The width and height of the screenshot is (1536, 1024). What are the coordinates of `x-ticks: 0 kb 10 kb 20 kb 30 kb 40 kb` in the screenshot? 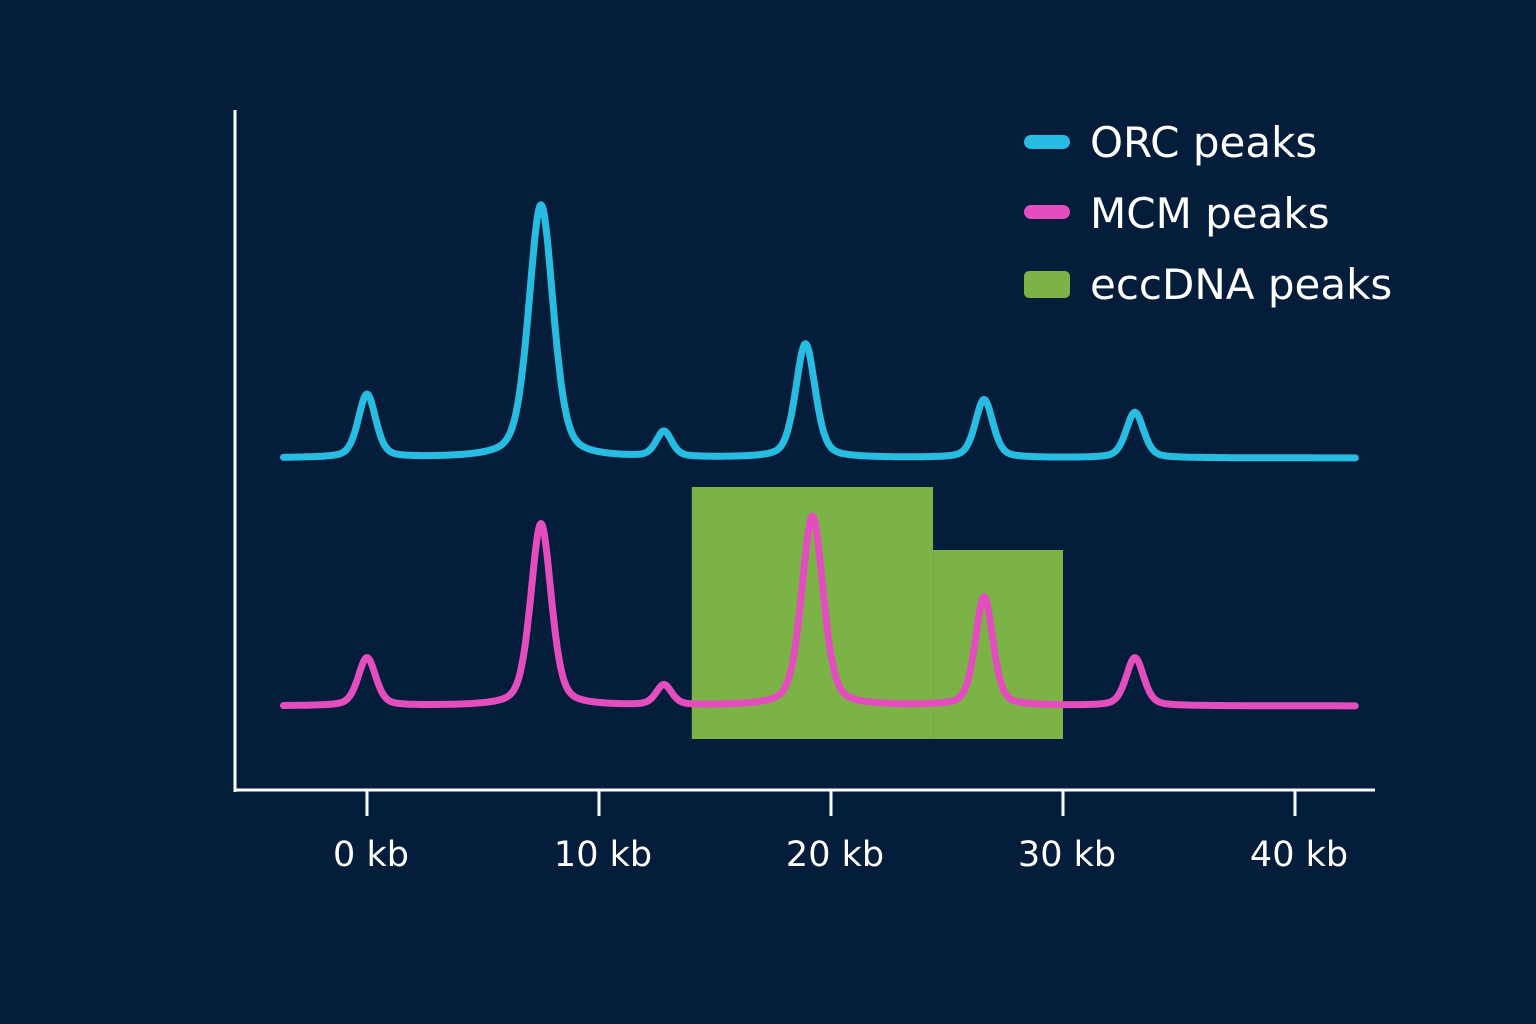 It's located at (840, 832).